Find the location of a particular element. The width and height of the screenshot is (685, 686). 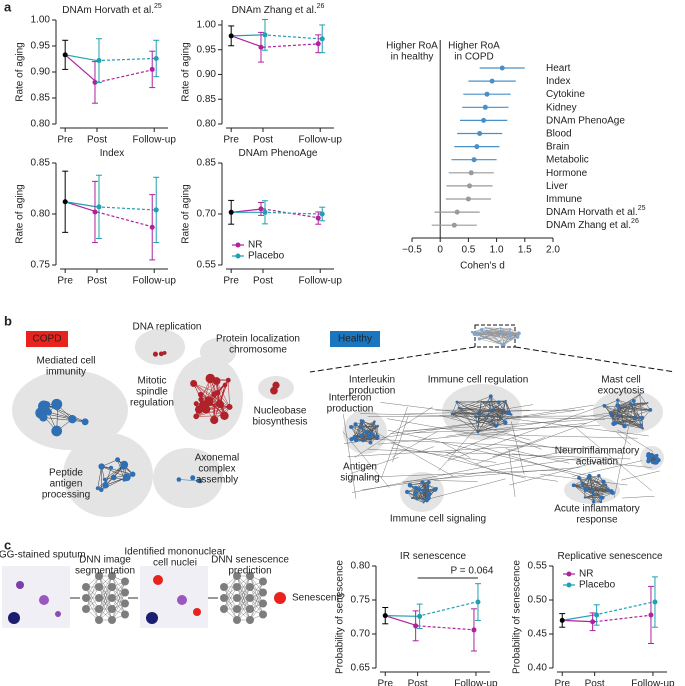

category-label: Immune is located at coordinates (564, 199).